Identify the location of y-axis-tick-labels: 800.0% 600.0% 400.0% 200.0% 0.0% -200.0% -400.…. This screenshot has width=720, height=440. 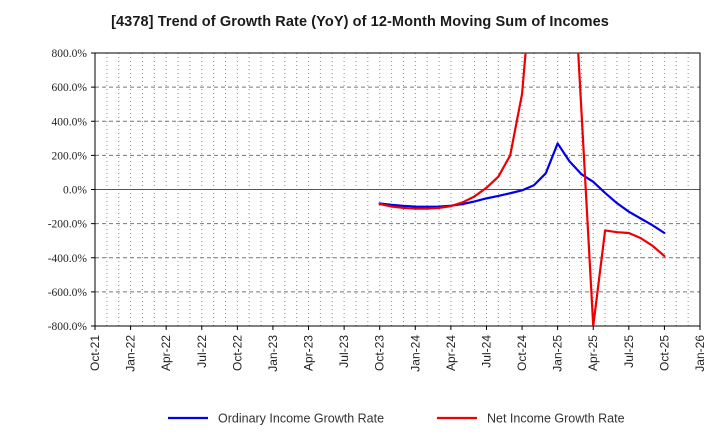
(68, 190).